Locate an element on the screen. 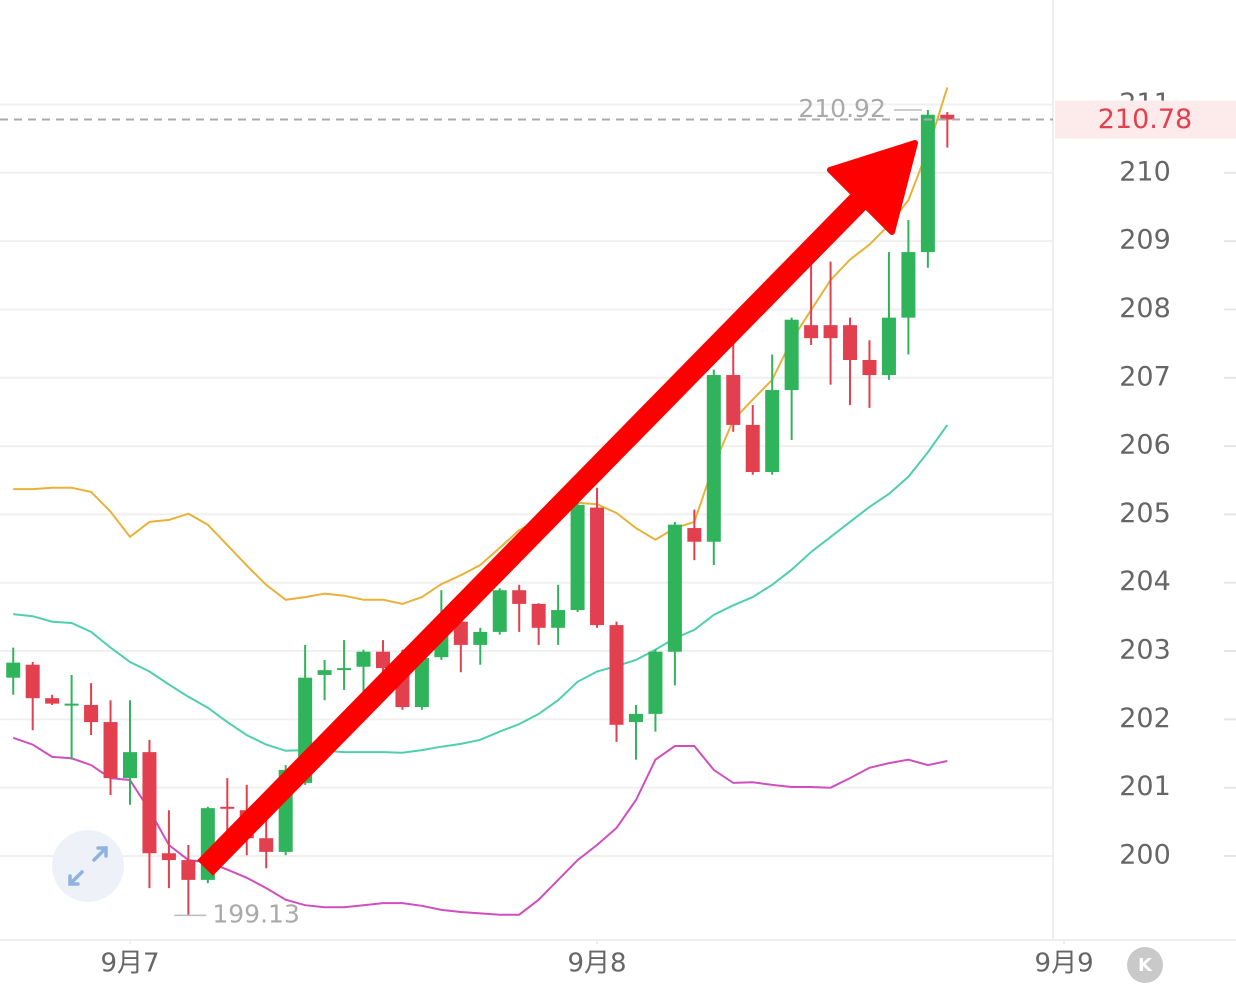 The image size is (1236, 985). period-button: K is located at coordinates (1145, 965).